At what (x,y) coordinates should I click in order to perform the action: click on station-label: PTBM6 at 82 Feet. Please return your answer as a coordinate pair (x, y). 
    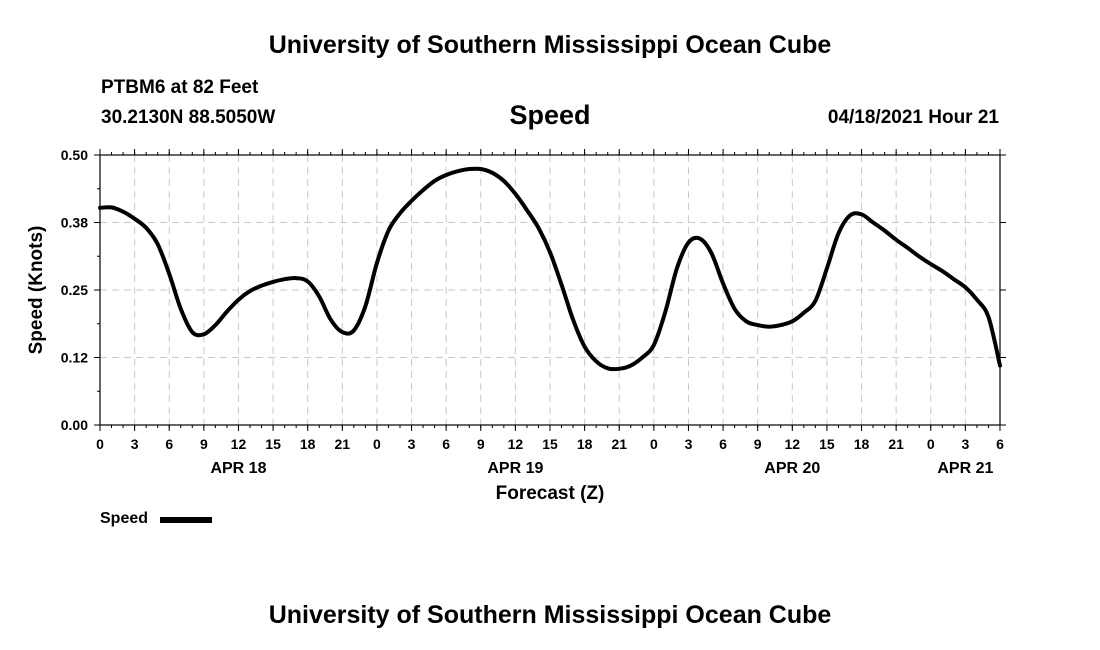
    Looking at the image, I should click on (180, 87).